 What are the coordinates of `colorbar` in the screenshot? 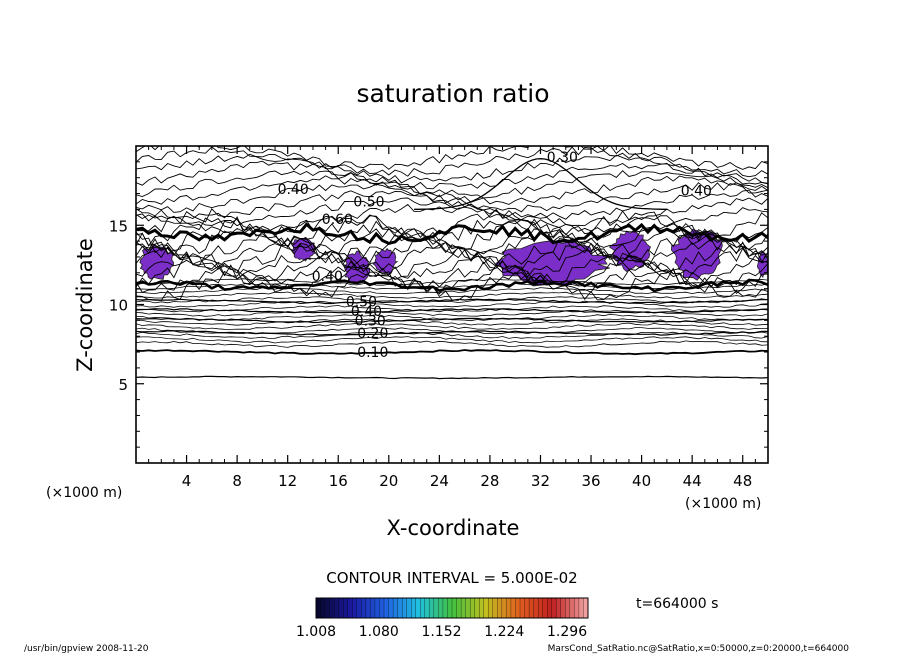 It's located at (452, 608).